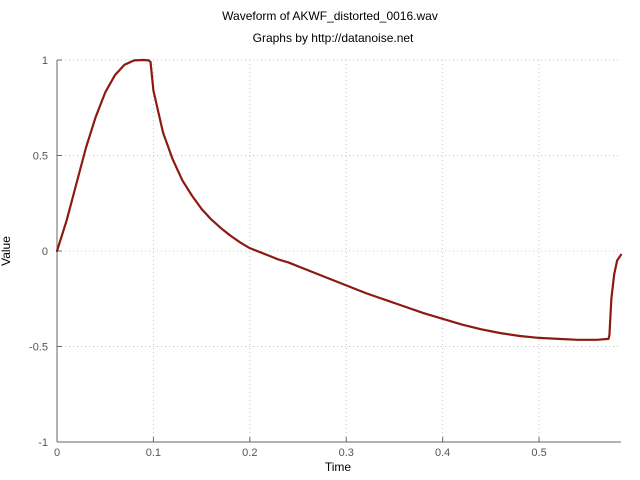  I want to click on y-tick-label: 0, so click(45, 252).